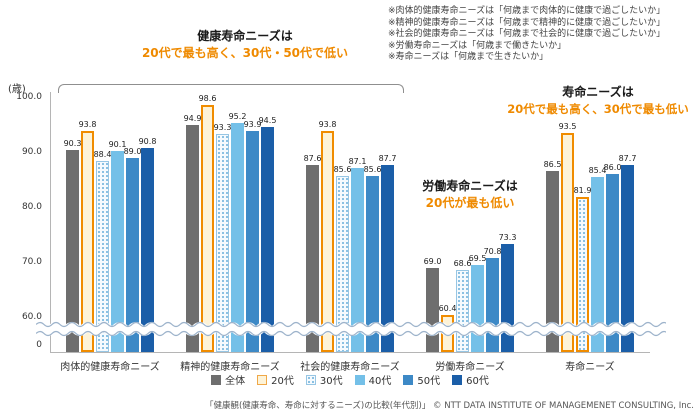 The image size is (700, 420). I want to click on legend-item-40代: 40代, so click(373, 379).